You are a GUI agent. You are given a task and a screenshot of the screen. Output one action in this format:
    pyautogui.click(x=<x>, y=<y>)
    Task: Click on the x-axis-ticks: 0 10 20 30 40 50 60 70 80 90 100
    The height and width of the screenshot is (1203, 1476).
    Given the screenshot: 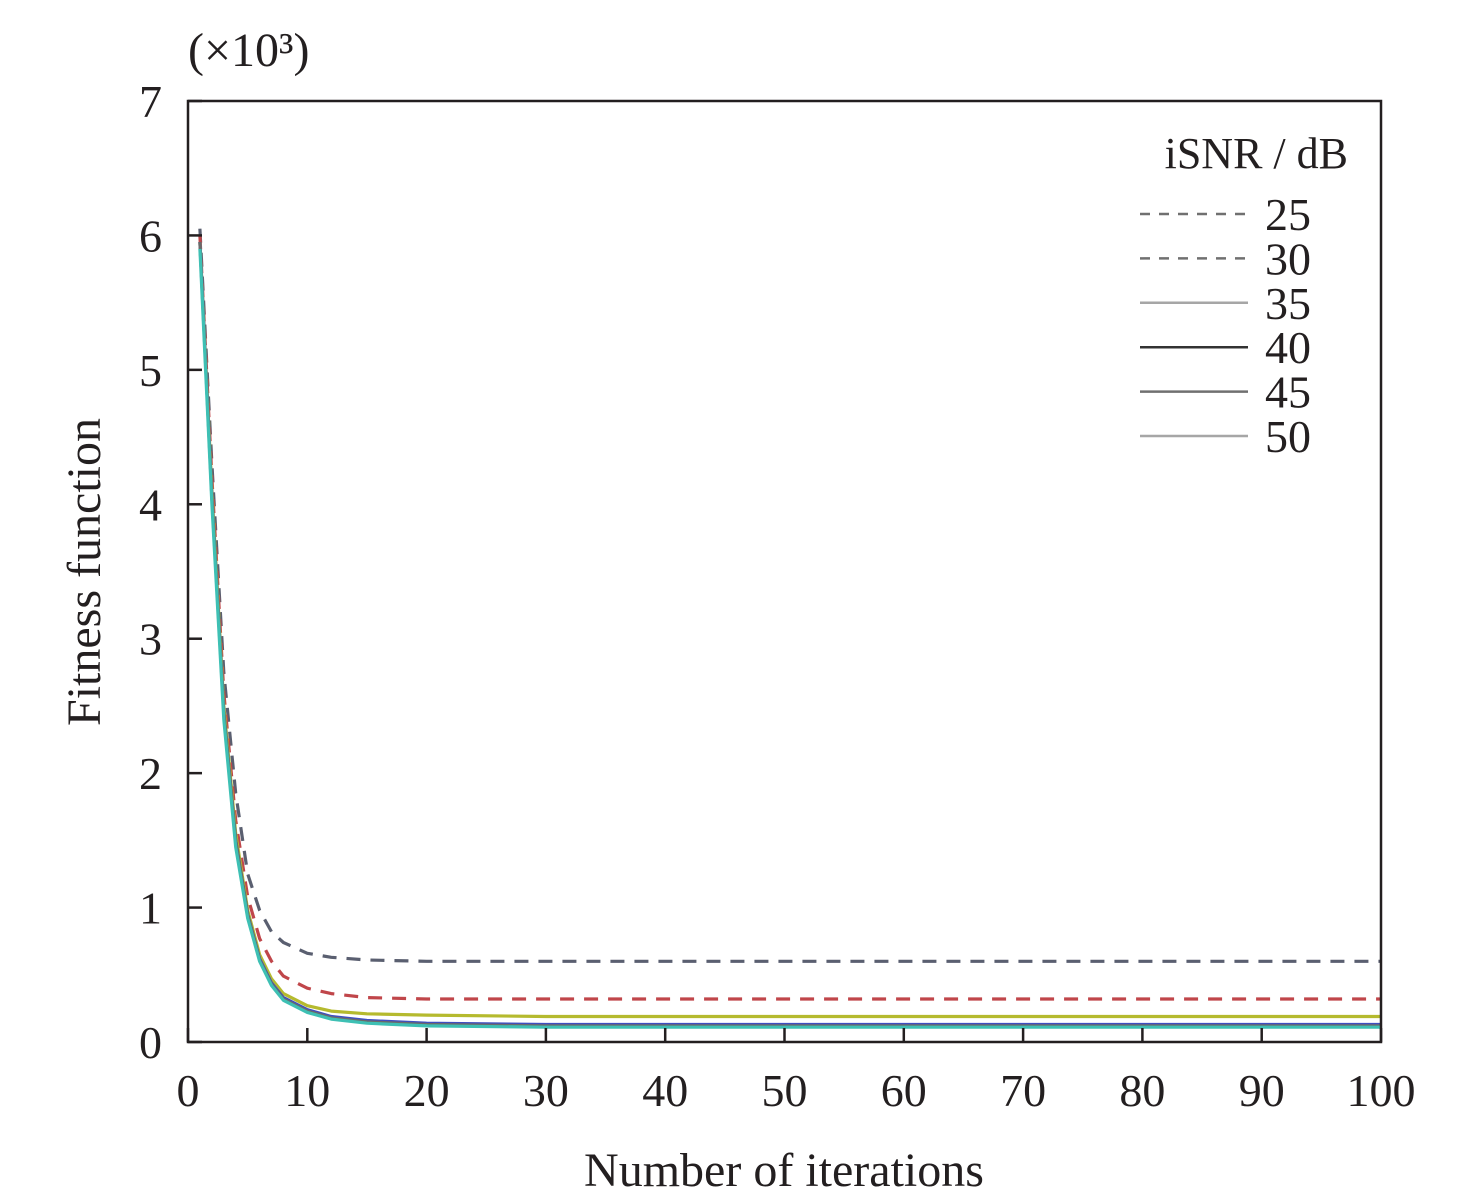 What is the action you would take?
    pyautogui.click(x=796, y=1072)
    